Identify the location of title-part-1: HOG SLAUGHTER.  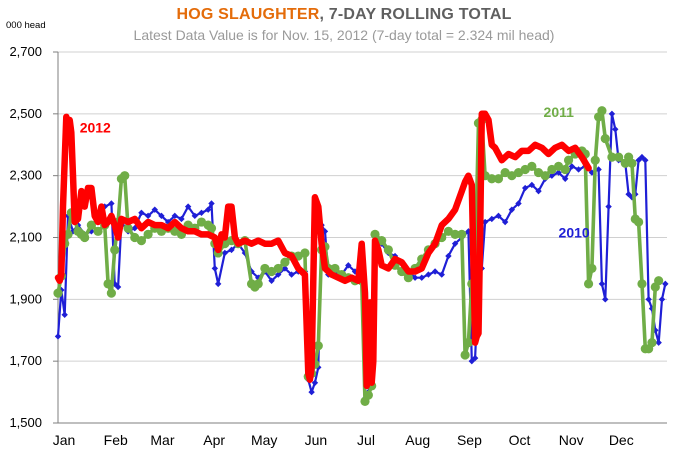
(248, 14).